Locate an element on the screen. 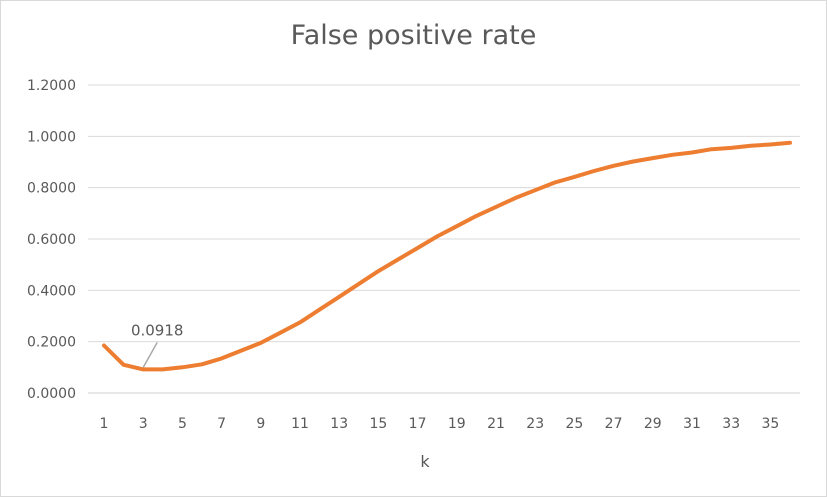 The width and height of the screenshot is (827, 497). x-tick-label: 17 is located at coordinates (418, 424).